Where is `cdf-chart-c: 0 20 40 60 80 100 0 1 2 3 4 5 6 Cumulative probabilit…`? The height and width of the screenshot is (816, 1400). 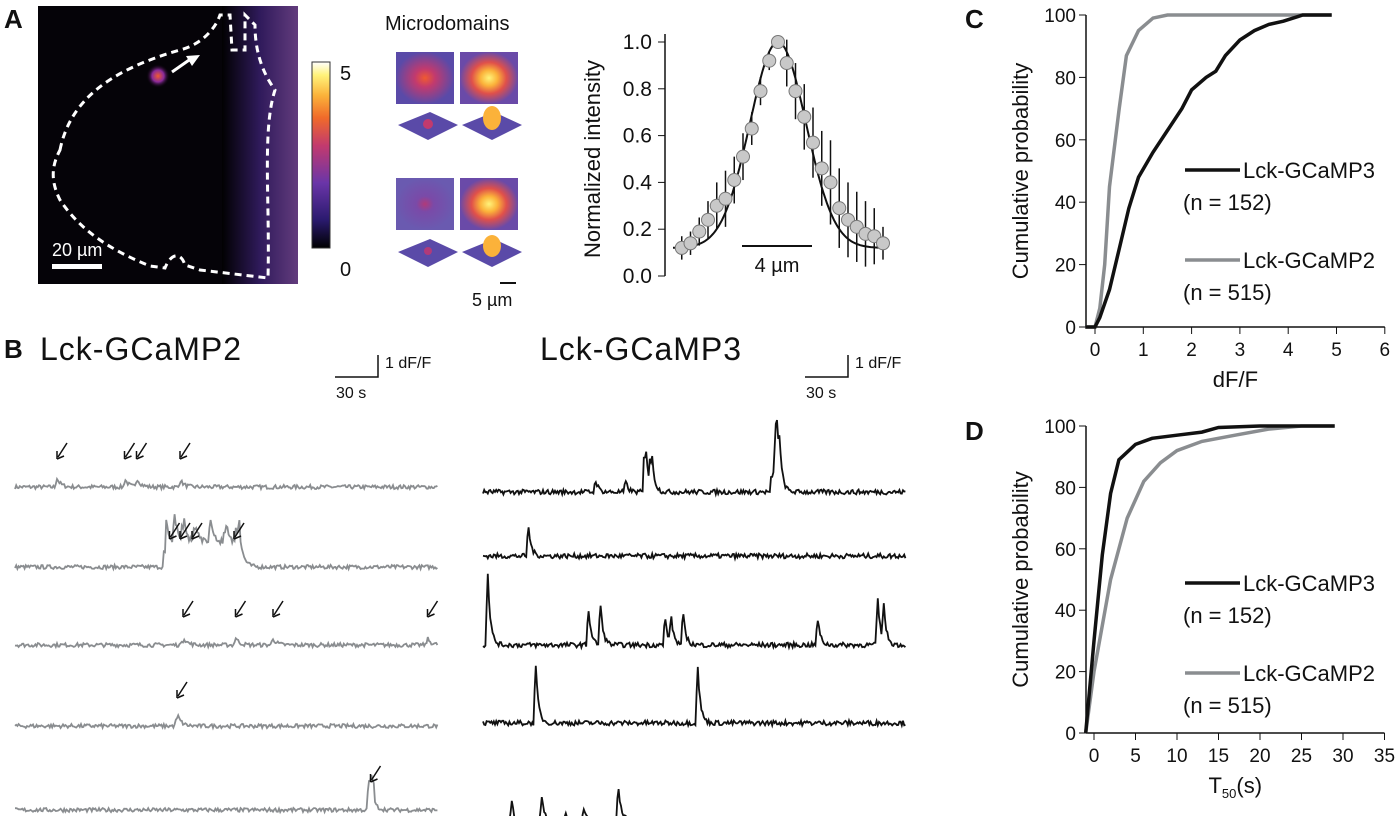
cdf-chart-c: 0 20 40 60 80 100 0 1 2 3 4 5 6 Cumulative probabilit… is located at coordinates (1199, 199).